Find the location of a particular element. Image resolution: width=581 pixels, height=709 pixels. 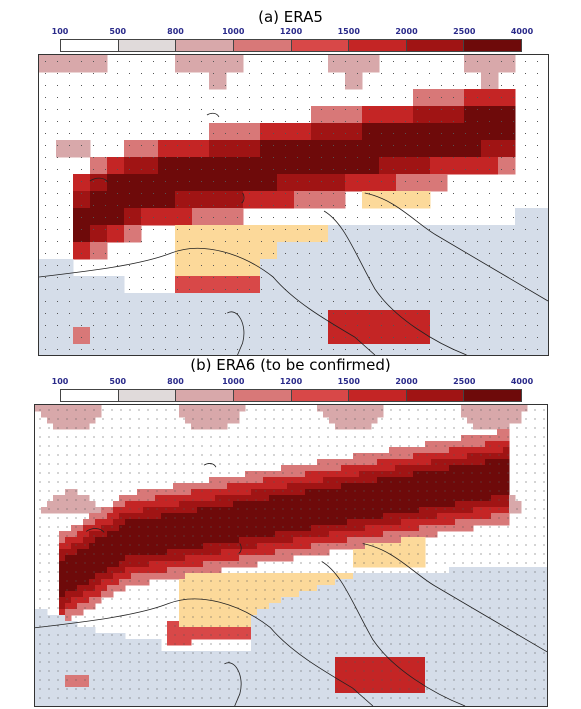

colorbar-label: 4000 is located at coordinates (522, 381).